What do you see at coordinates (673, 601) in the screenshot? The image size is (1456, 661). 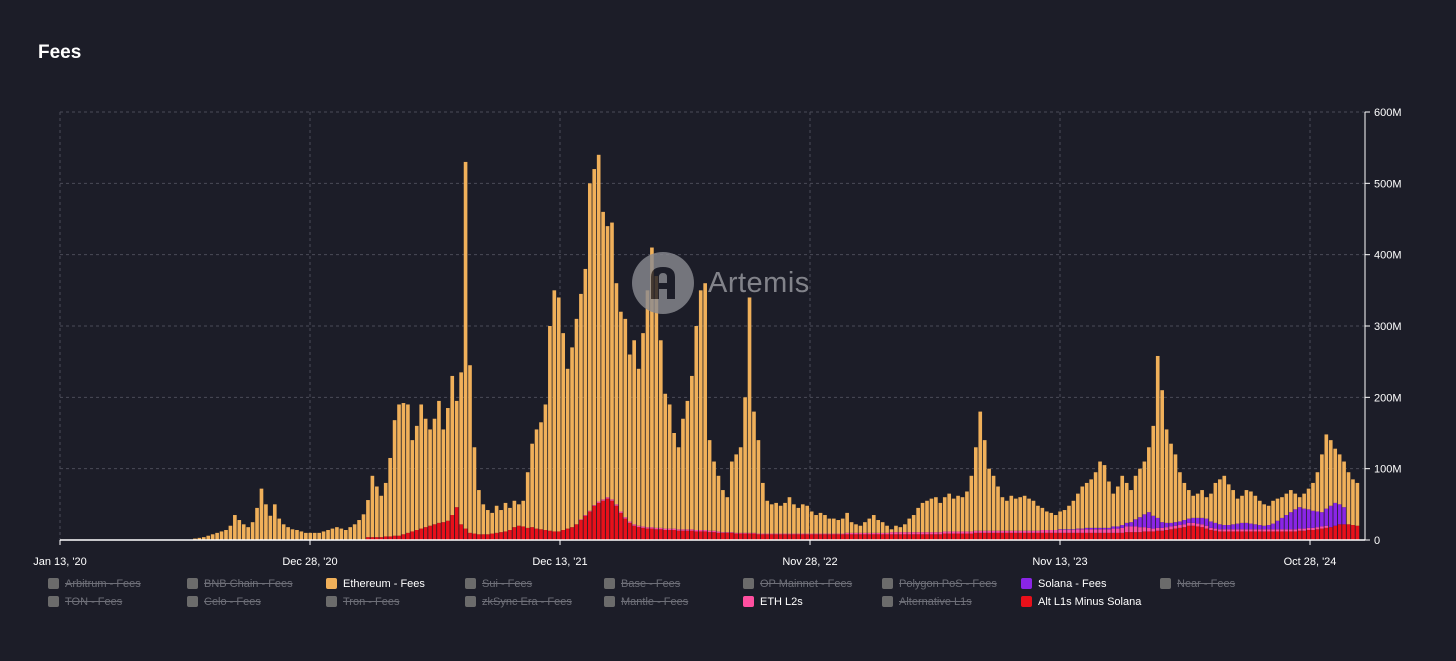 I see `legend-item: Mantle - Fees` at bounding box center [673, 601].